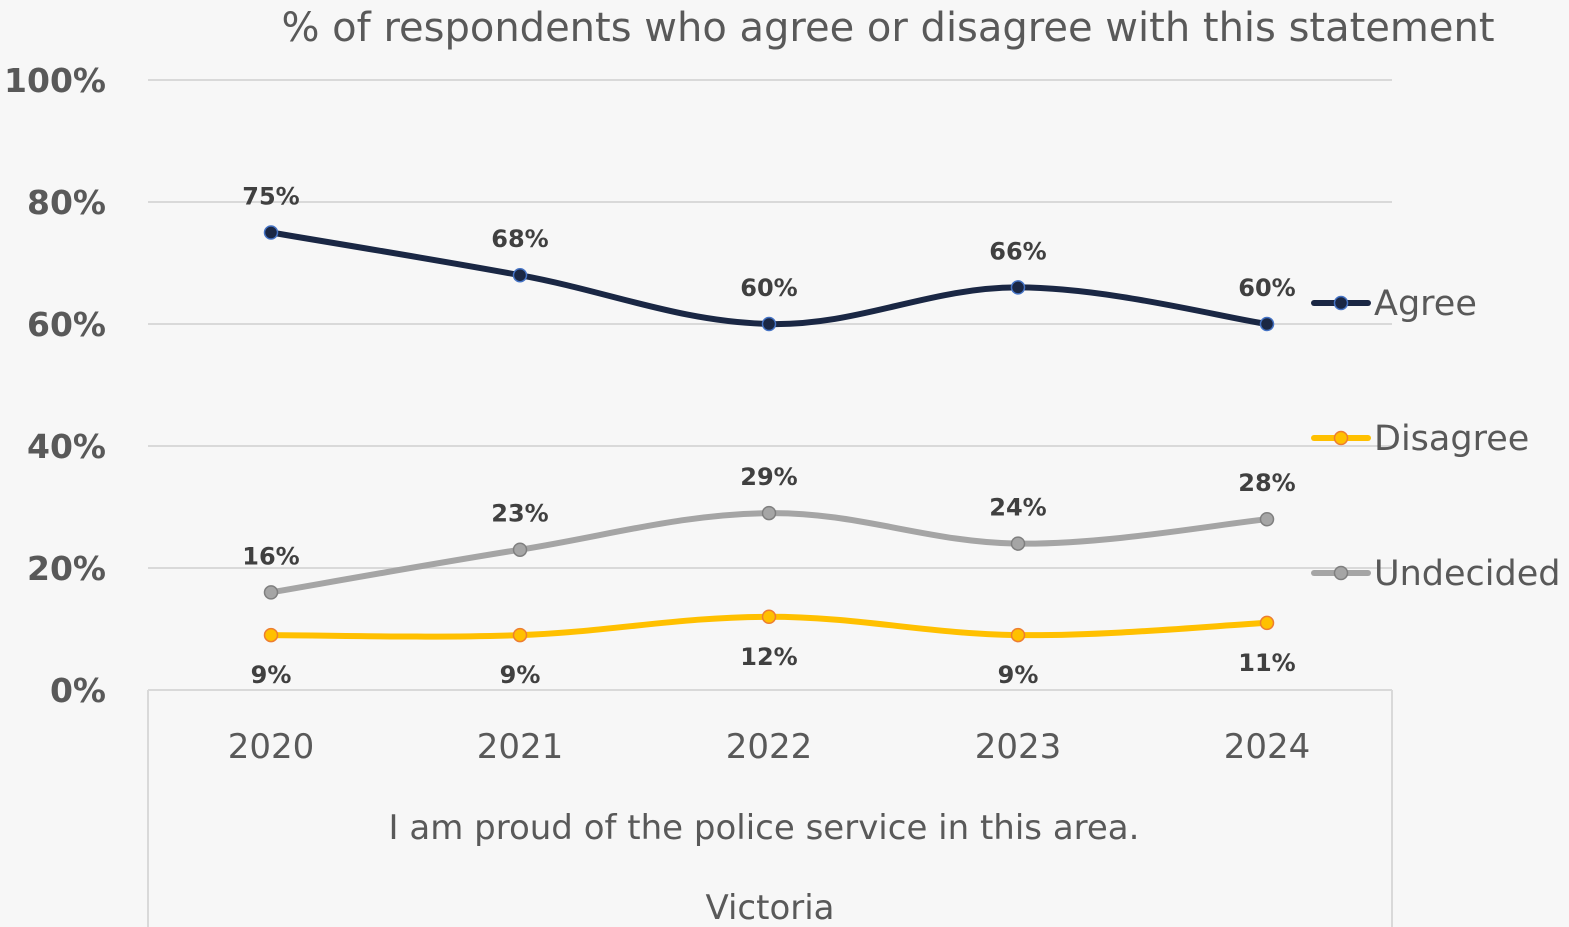 The height and width of the screenshot is (927, 1569). Describe the element at coordinates (1467, 574) in the screenshot. I see `legend-label-undecided: Undecided` at that location.